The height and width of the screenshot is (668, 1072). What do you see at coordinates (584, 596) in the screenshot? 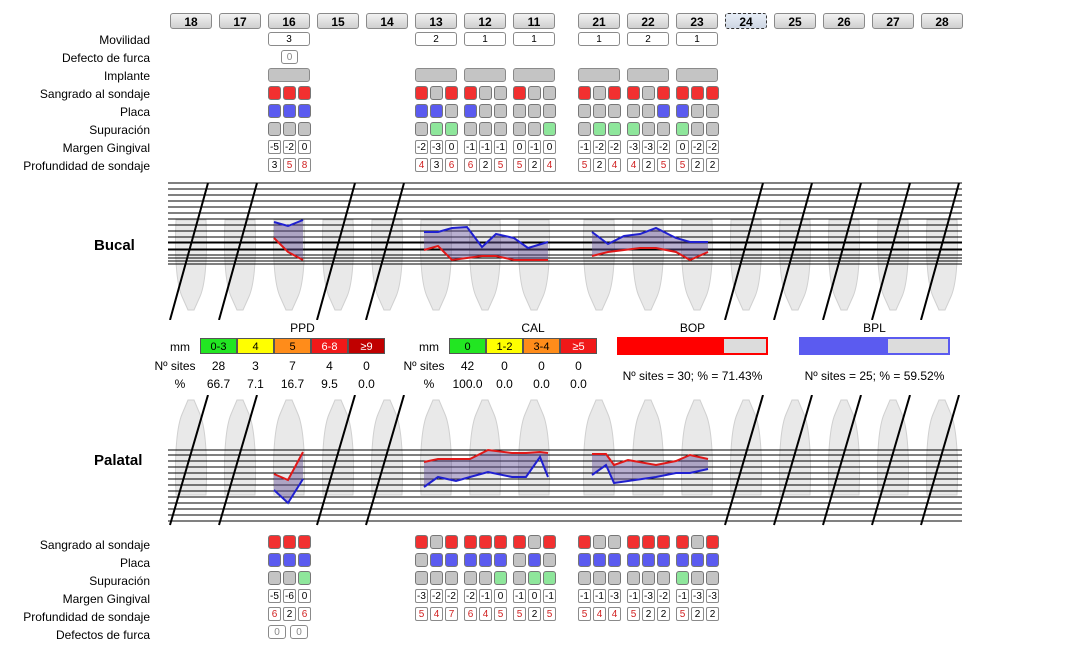
I see `gingival-margin-palatal-21-1: -1` at bounding box center [584, 596].